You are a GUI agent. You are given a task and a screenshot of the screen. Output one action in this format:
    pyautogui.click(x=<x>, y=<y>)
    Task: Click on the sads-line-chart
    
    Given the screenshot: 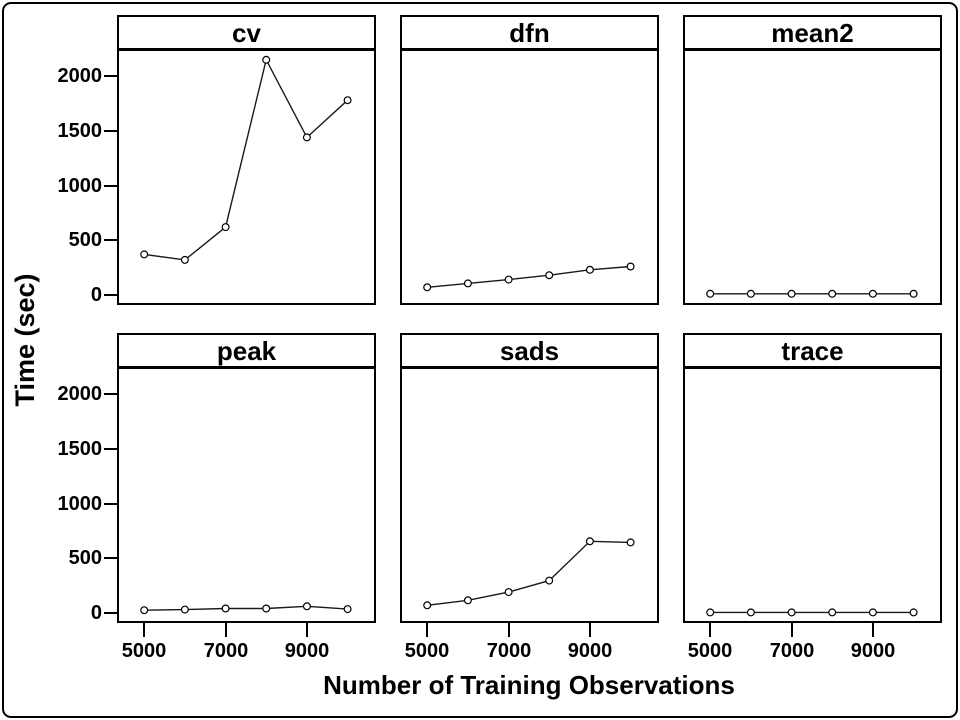 What is the action you would take?
    pyautogui.click(x=529, y=573)
    